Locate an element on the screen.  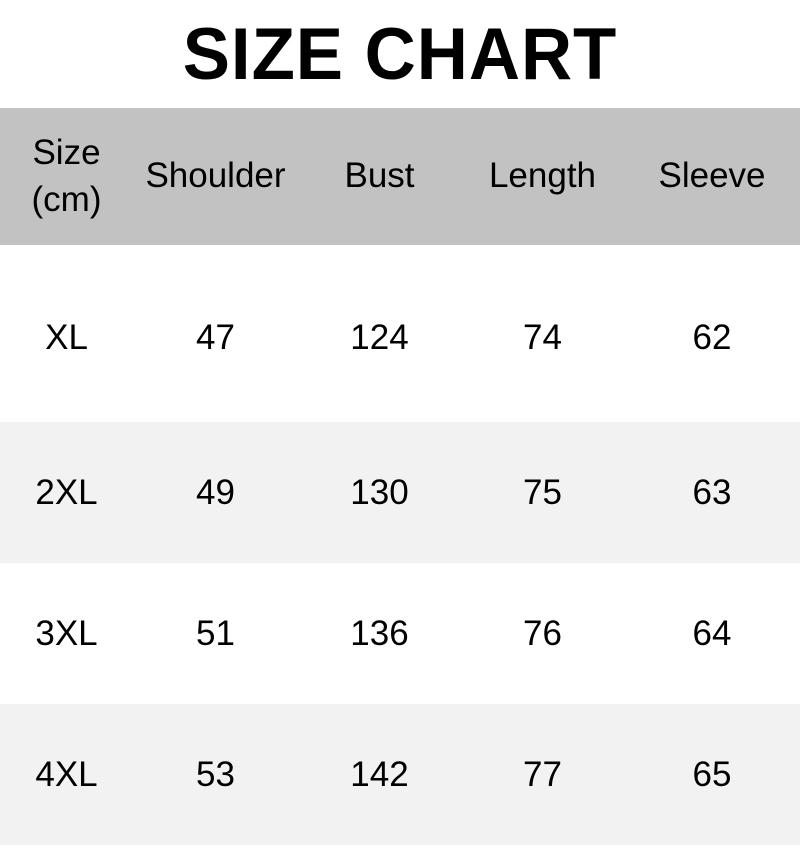
header-row-gap is located at coordinates (400, 256).